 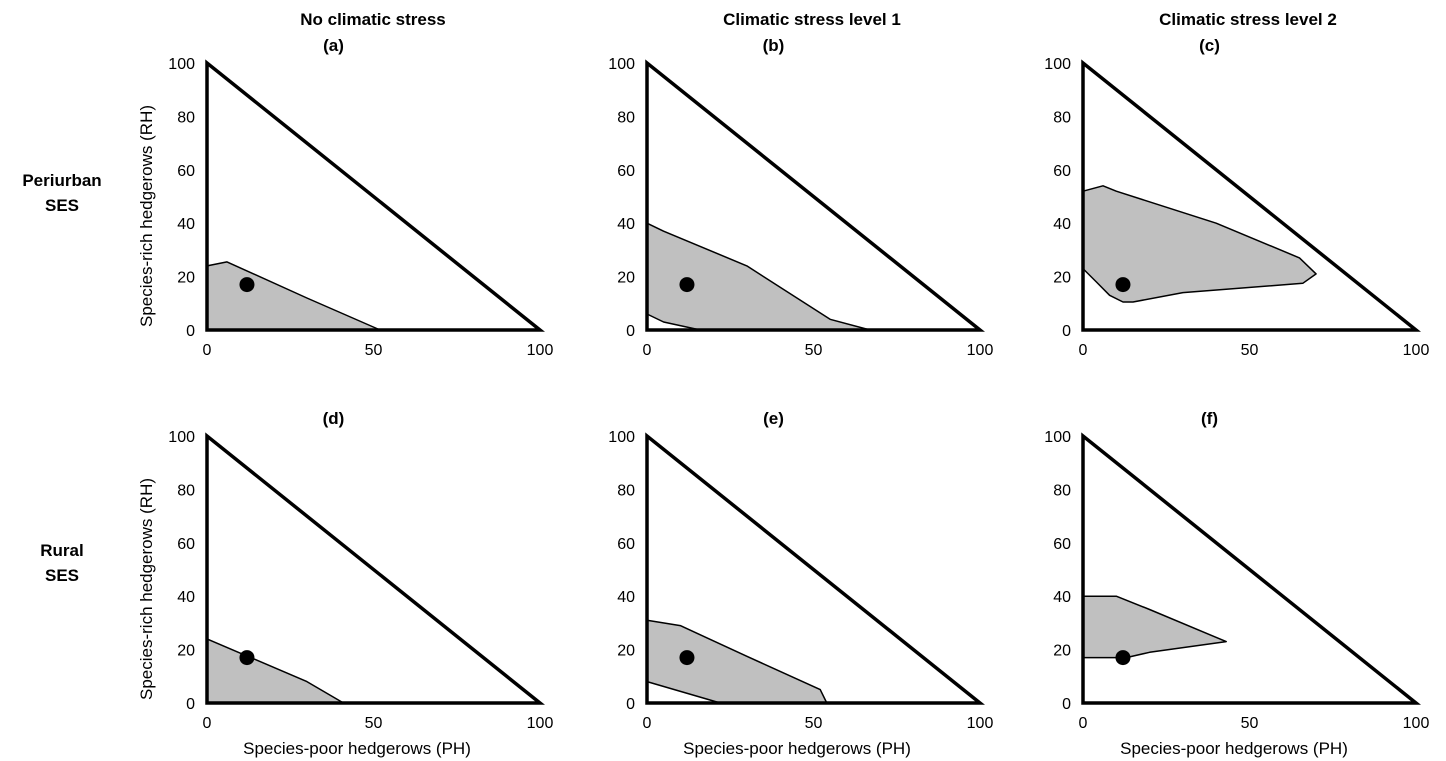 What do you see at coordinates (1057, 64) in the screenshot?
I see `y-tick-label-c-100: 100` at bounding box center [1057, 64].